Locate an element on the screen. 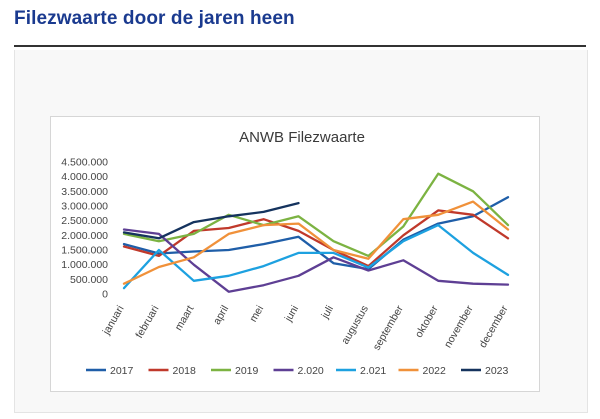 Image resolution: width=600 pixels, height=419 pixels. series-line-2021 is located at coordinates (316, 256).